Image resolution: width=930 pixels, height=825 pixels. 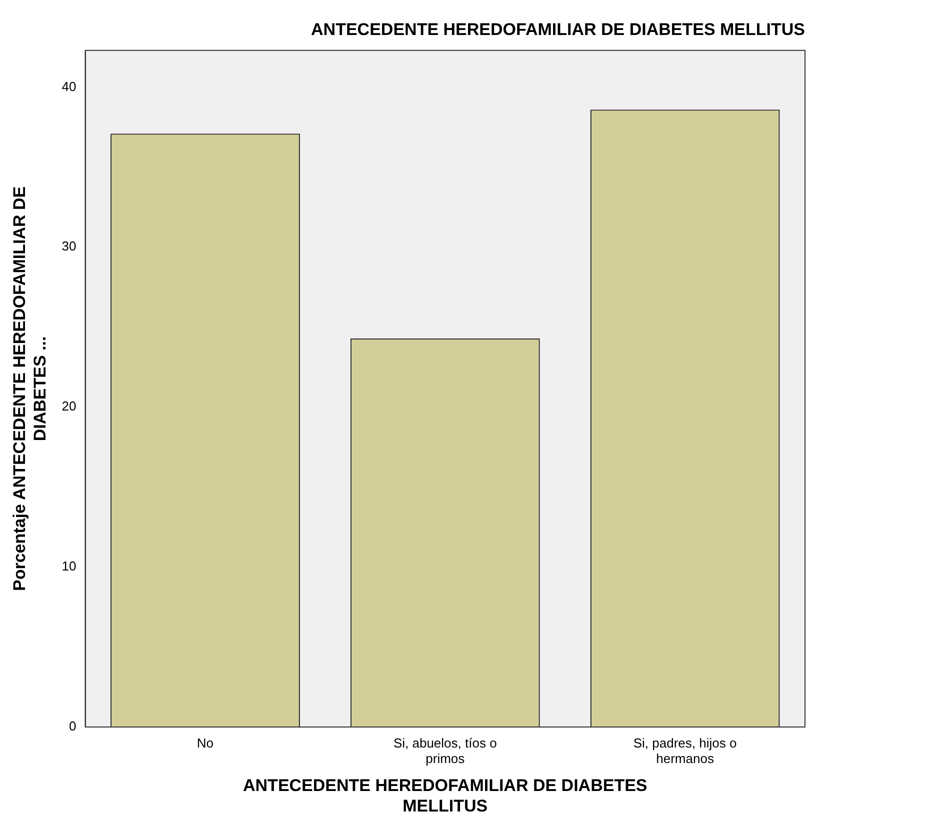 What do you see at coordinates (69, 566) in the screenshot?
I see `y-tick-label: 10` at bounding box center [69, 566].